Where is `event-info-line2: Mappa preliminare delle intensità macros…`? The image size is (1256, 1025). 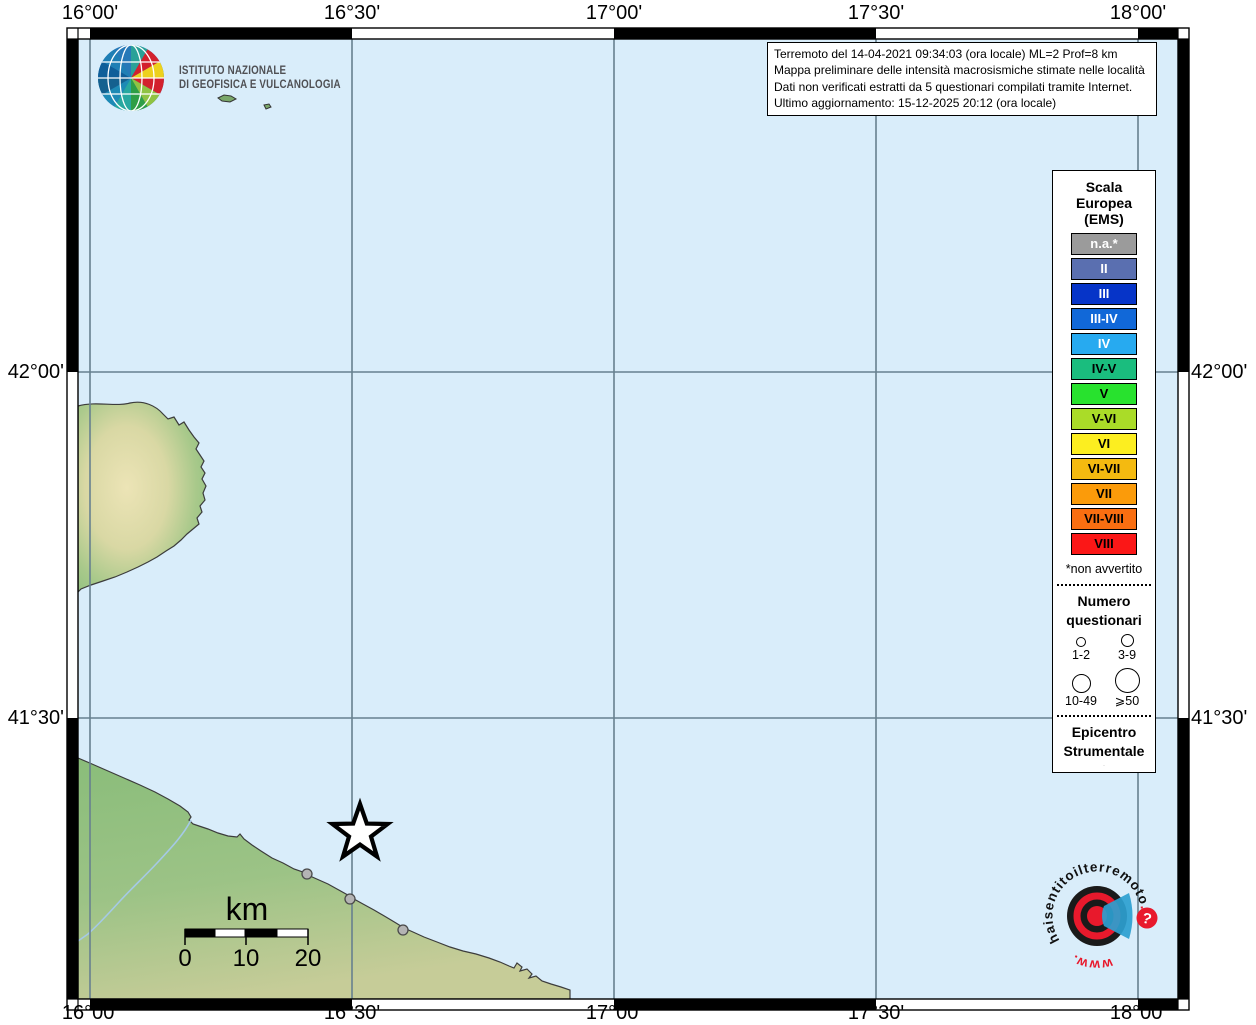
event-info-line2: Mappa preliminare delle intensità macros… is located at coordinates (959, 70).